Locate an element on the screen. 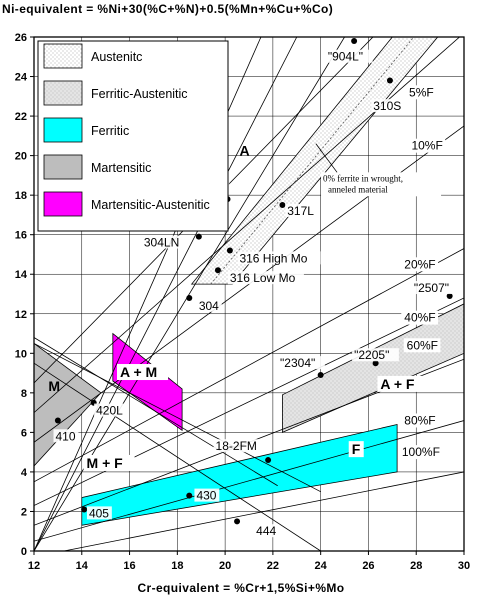  grade-label: 444 is located at coordinates (266, 531).